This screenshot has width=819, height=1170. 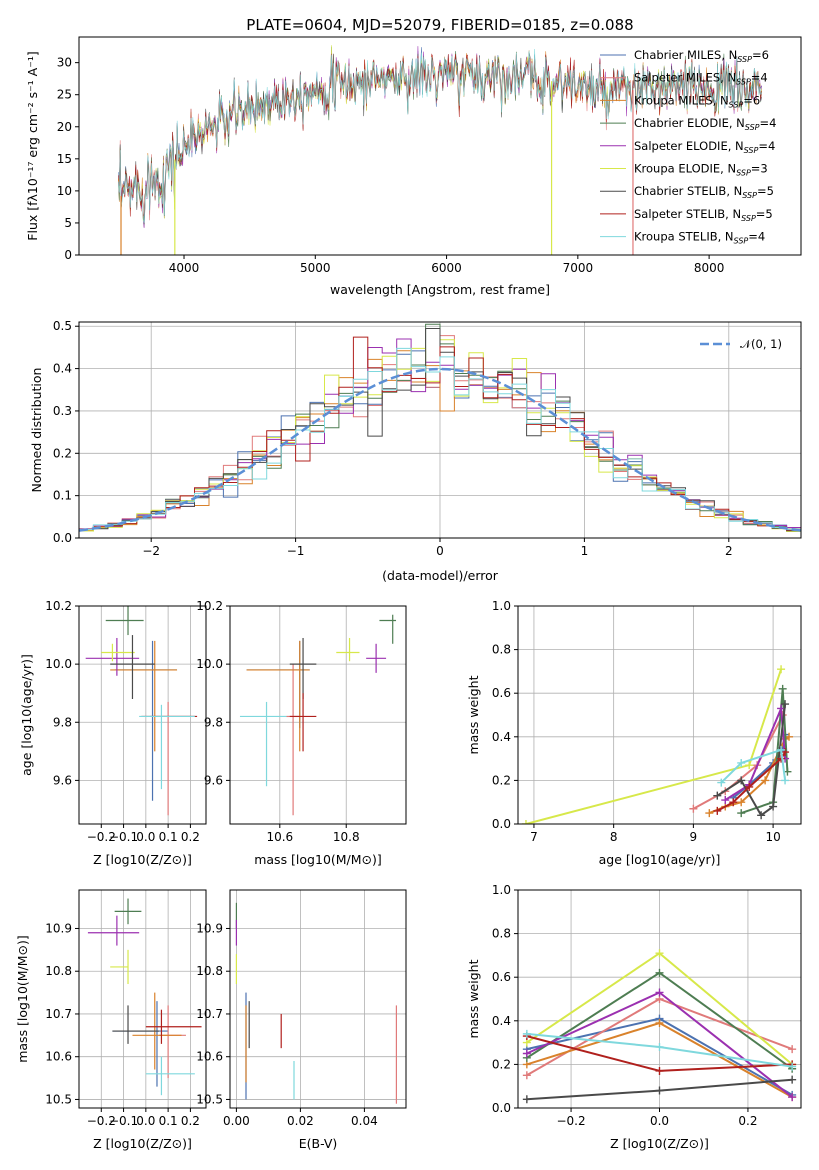 I want to click on y-tick-label: 15, so click(x=64, y=159).